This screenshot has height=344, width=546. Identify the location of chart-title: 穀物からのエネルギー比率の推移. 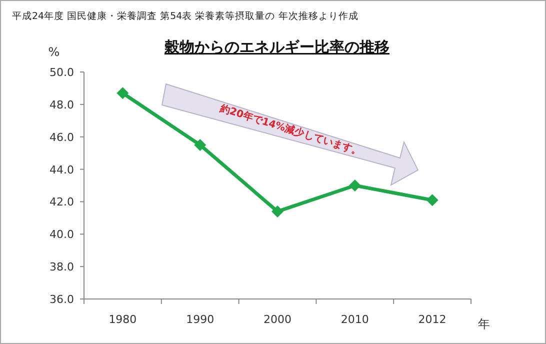
(277, 47).